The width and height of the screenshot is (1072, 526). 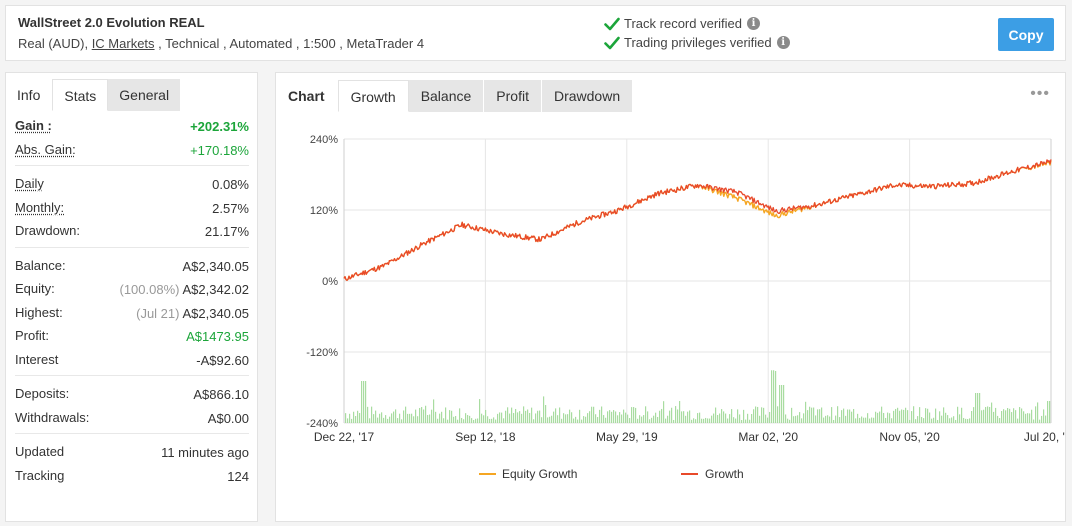 What do you see at coordinates (40, 451) in the screenshot?
I see `stat-label: Updated` at bounding box center [40, 451].